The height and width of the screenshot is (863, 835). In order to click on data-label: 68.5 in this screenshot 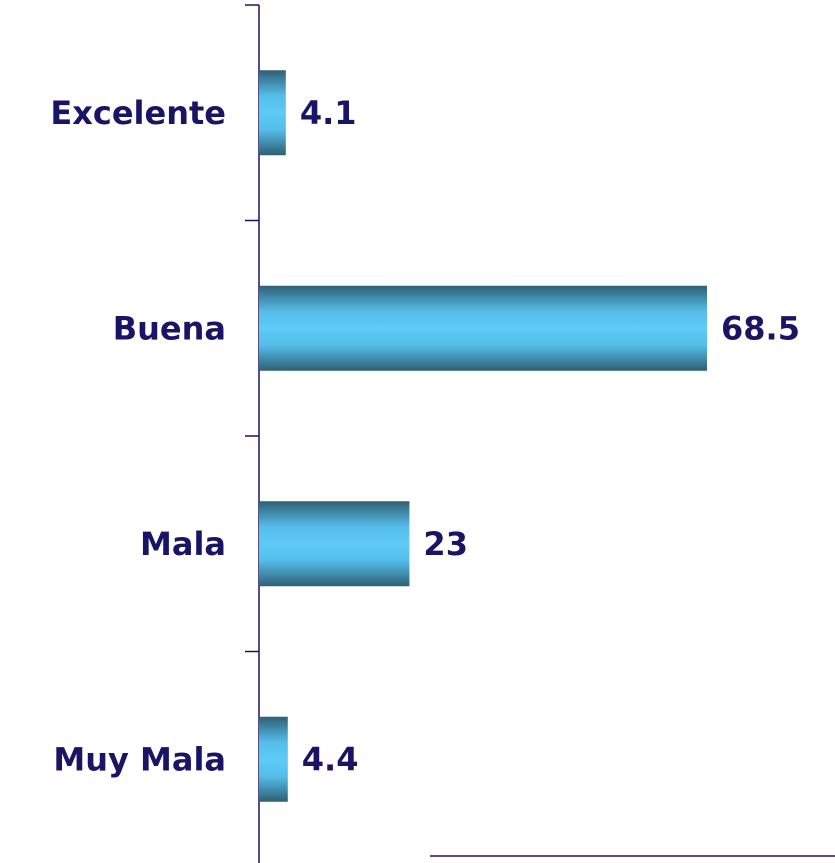, I will do `click(760, 328)`.